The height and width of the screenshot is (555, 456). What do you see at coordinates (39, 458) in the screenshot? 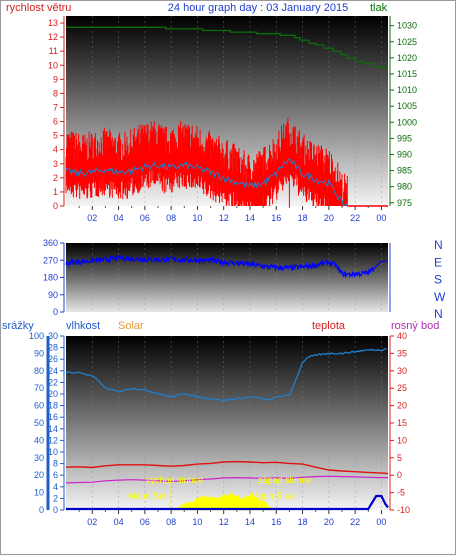
I see `rain-tick-label: 30` at bounding box center [39, 458].